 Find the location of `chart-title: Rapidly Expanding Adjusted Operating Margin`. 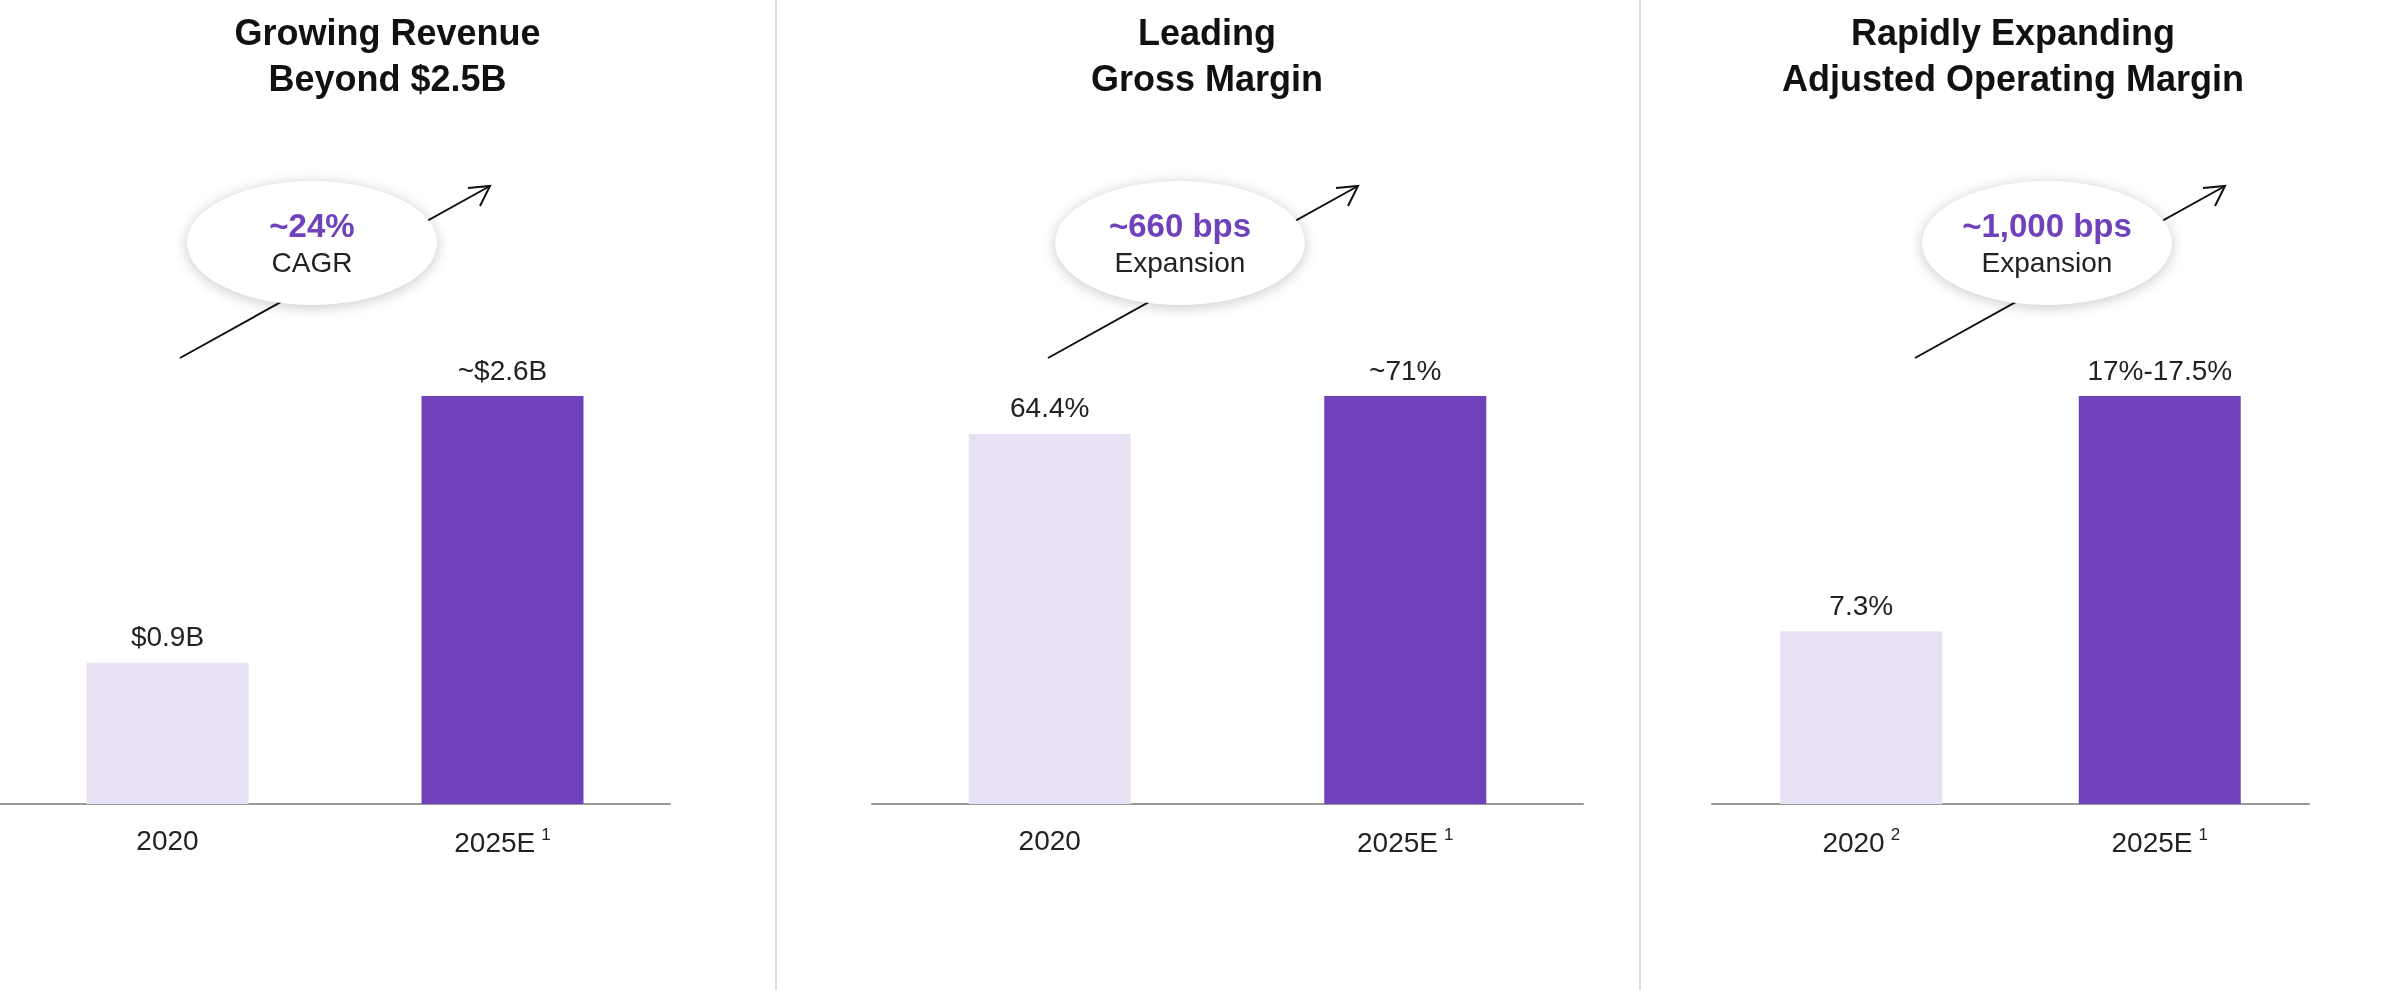

chart-title: Rapidly Expanding Adjusted Operating Margin is located at coordinates (2013, 55).